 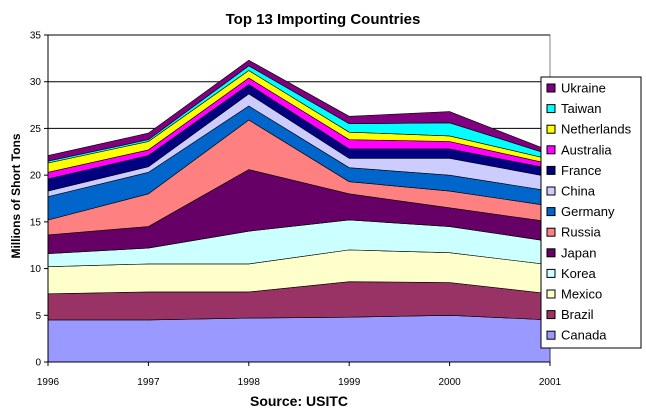 What do you see at coordinates (48, 382) in the screenshot?
I see `x-tick-label: 1996` at bounding box center [48, 382].